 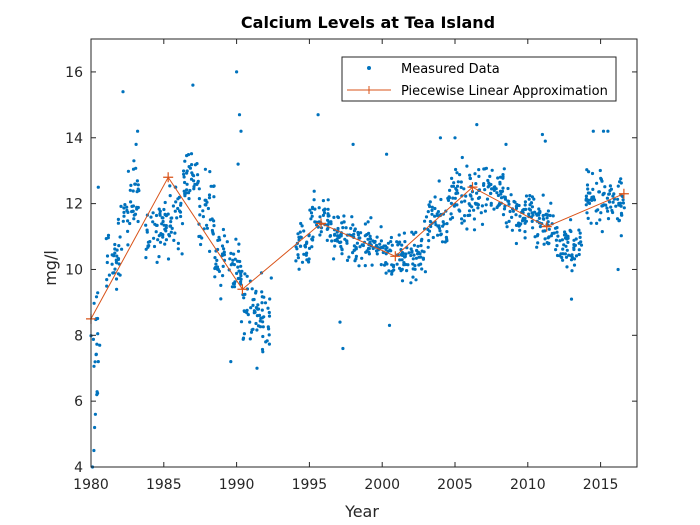 I want to click on approximation-breakpoint, so click(x=321, y=223).